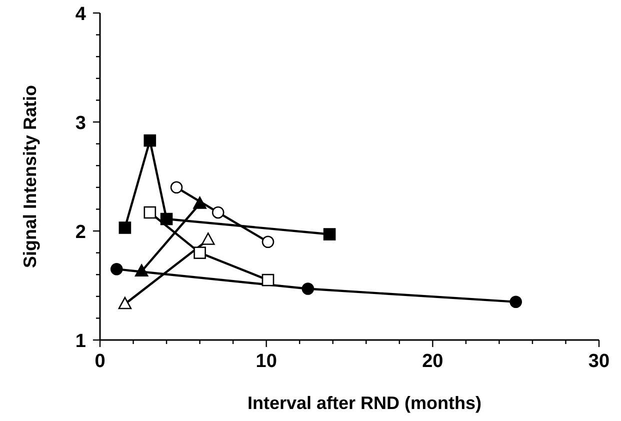 The width and height of the screenshot is (621, 421). What do you see at coordinates (80, 232) in the screenshot?
I see `y-tick-label: 2` at bounding box center [80, 232].